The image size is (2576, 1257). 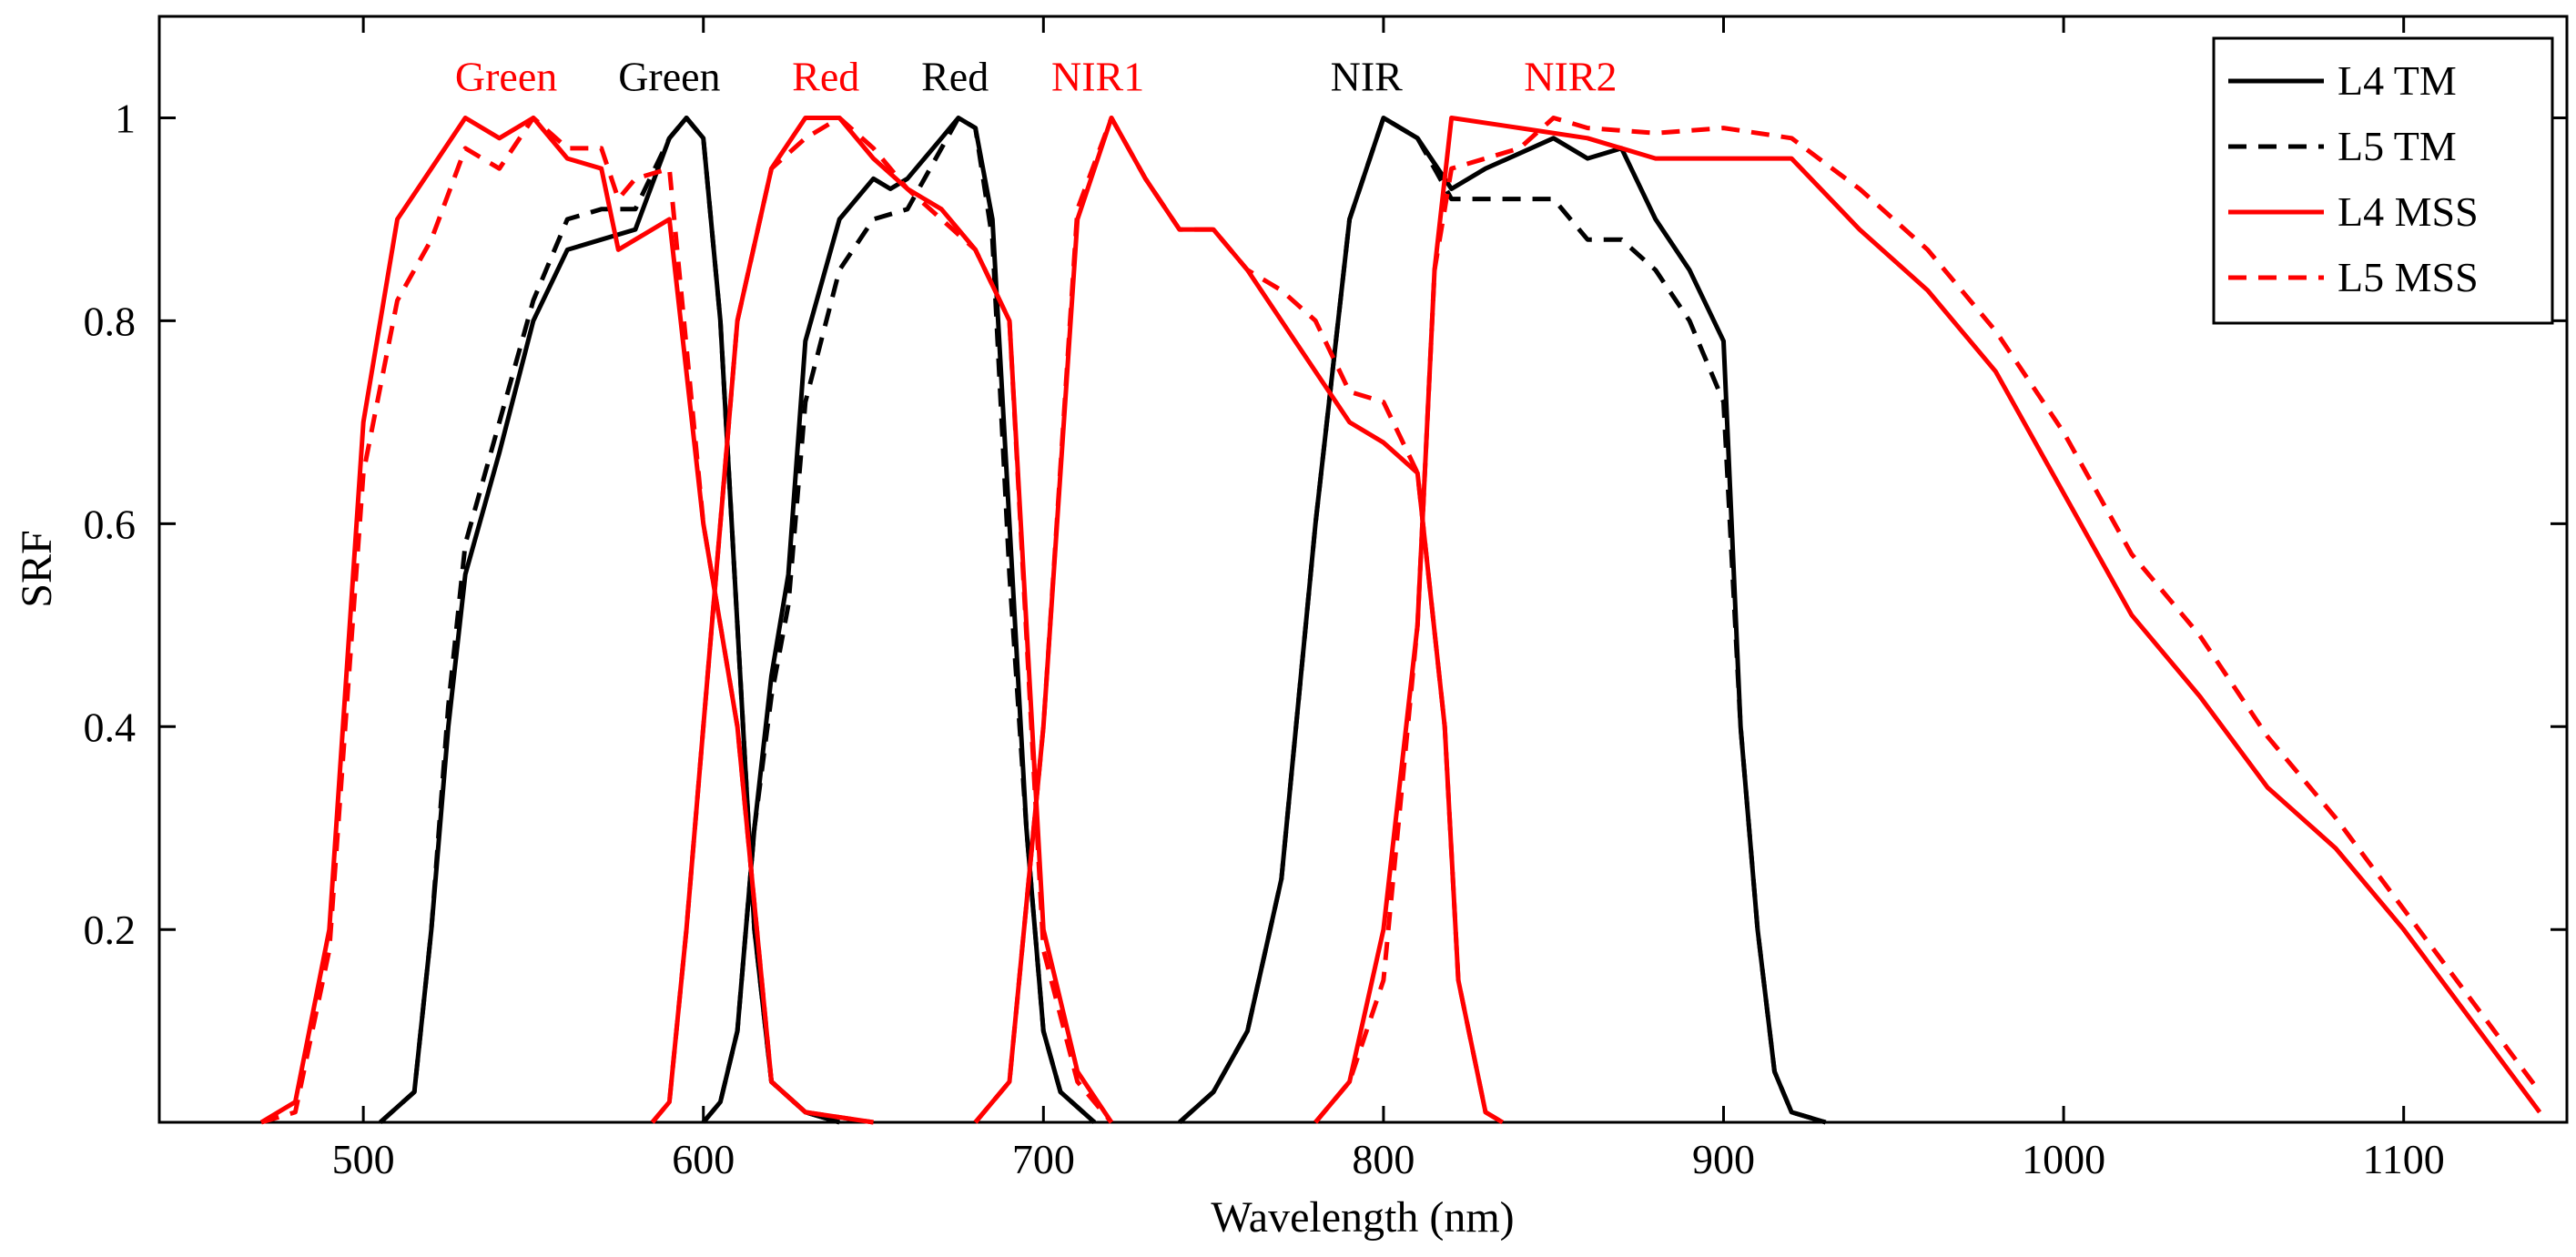 What do you see at coordinates (2063, 1159) in the screenshot?
I see `x-tick-label: 1000` at bounding box center [2063, 1159].